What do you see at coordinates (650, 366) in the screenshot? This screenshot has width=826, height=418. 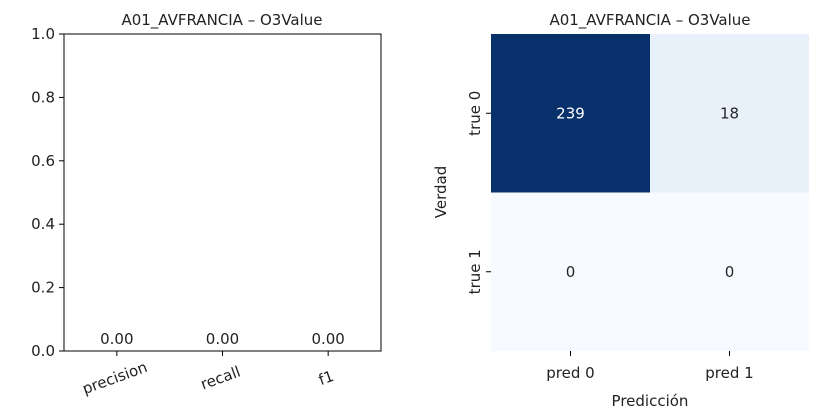 I see `heatmap-x-axis: pred 0 pred 1` at bounding box center [650, 366].